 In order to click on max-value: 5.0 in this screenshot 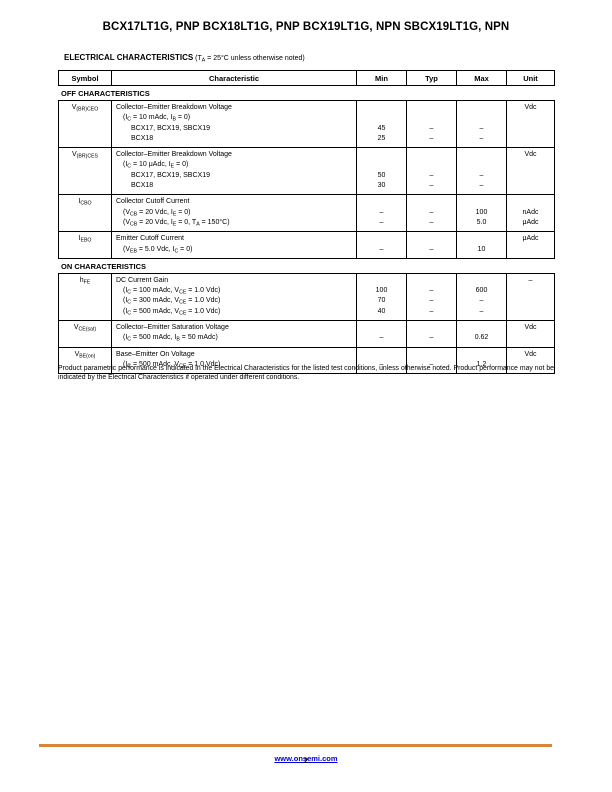, I will do `click(481, 222)`.